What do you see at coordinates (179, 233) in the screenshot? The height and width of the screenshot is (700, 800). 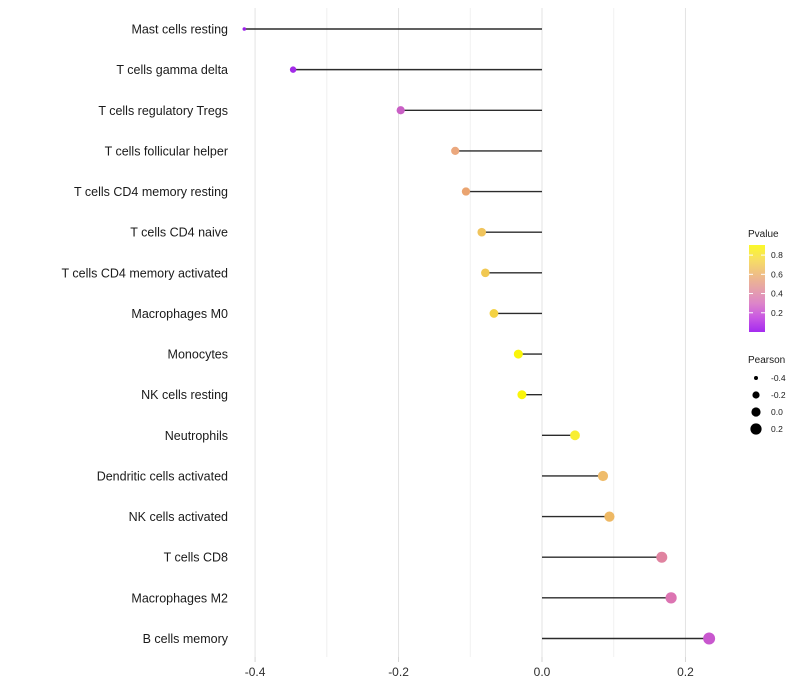 I see `category-label: T cells CD4 naive` at bounding box center [179, 233].